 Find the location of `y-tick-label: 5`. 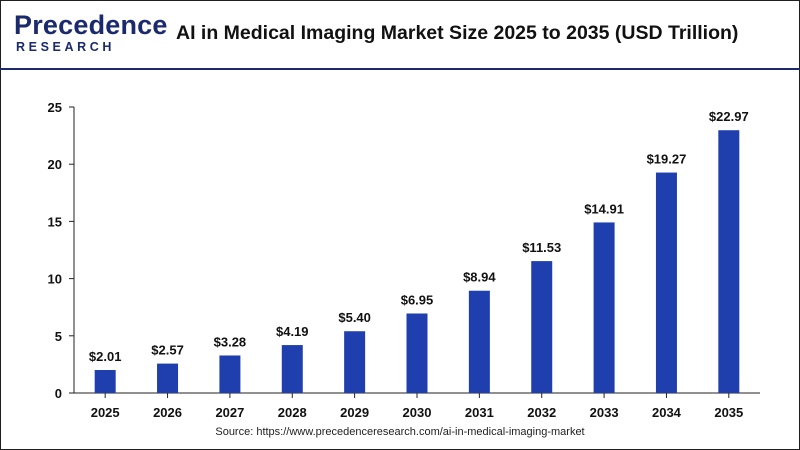

y-tick-label: 5 is located at coordinates (58, 336).